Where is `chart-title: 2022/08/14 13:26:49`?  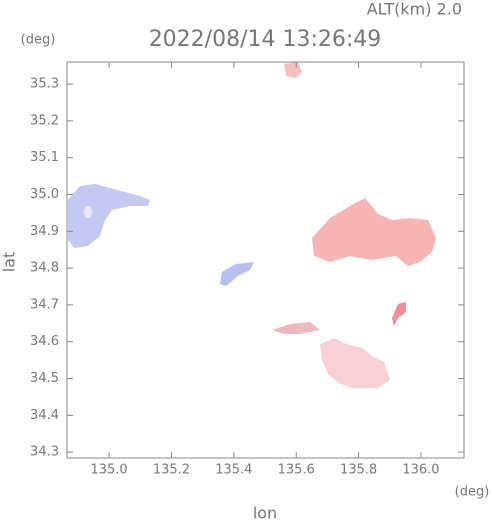 chart-title: 2022/08/14 13:26:49 is located at coordinates (265, 39).